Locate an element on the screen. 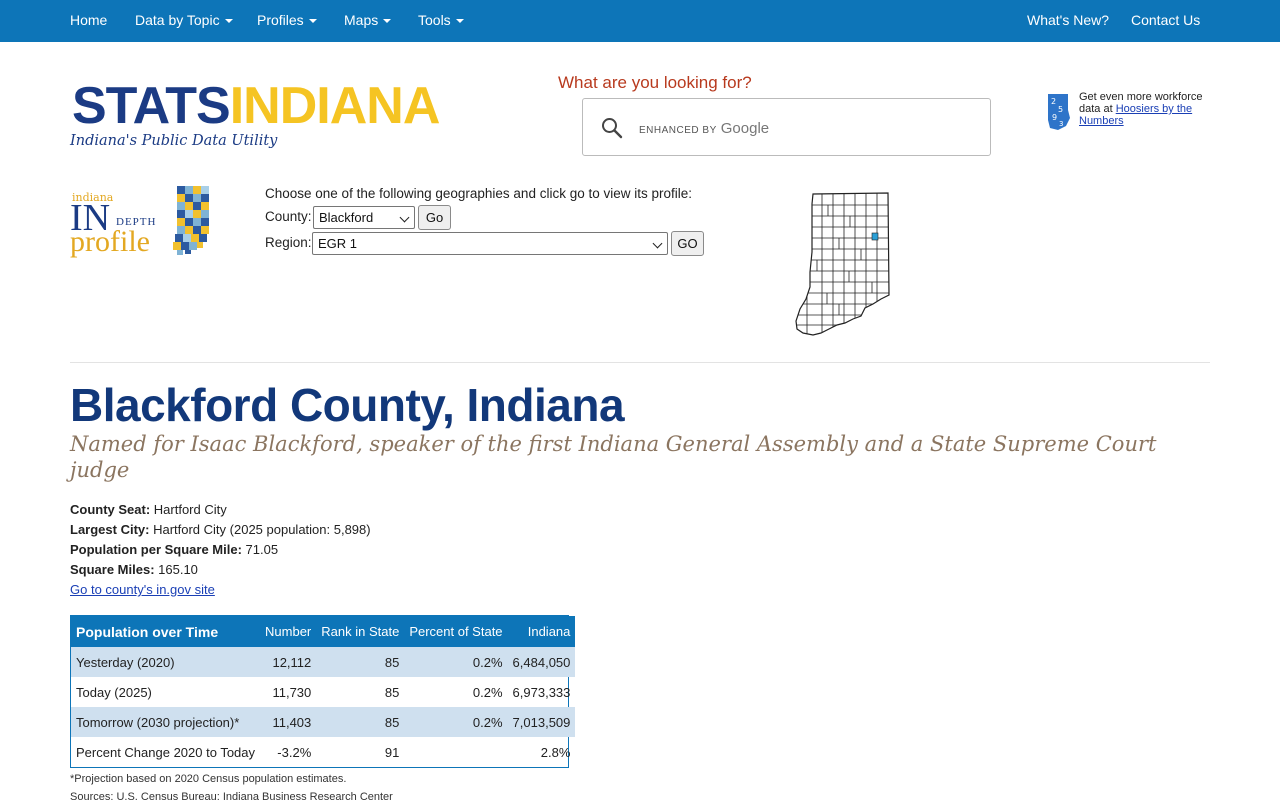  indepth-profile-logo: indiana IN DEPTH profile is located at coordinates (142, 226).